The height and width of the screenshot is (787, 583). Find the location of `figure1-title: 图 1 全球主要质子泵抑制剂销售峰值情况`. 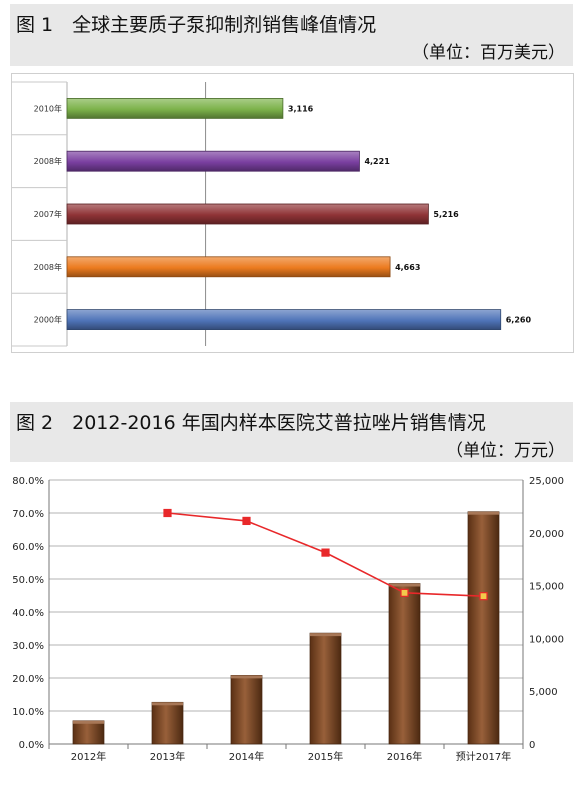

figure1-title: 图 1 全球主要质子泵抑制剂销售峰值情况 is located at coordinates (196, 25).